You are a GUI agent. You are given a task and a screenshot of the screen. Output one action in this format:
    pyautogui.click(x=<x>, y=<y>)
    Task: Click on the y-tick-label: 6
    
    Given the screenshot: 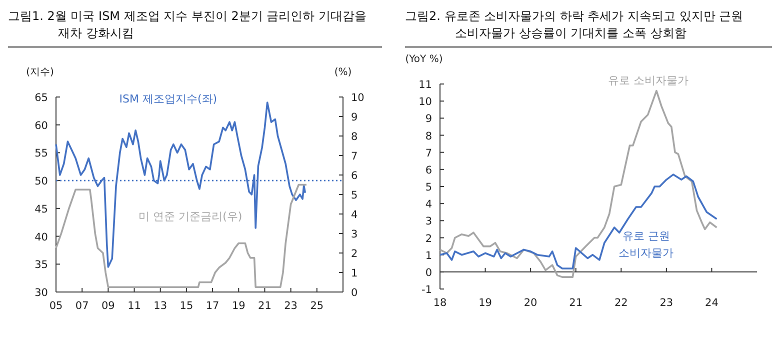 What is the action you would take?
    pyautogui.click(x=428, y=170)
    